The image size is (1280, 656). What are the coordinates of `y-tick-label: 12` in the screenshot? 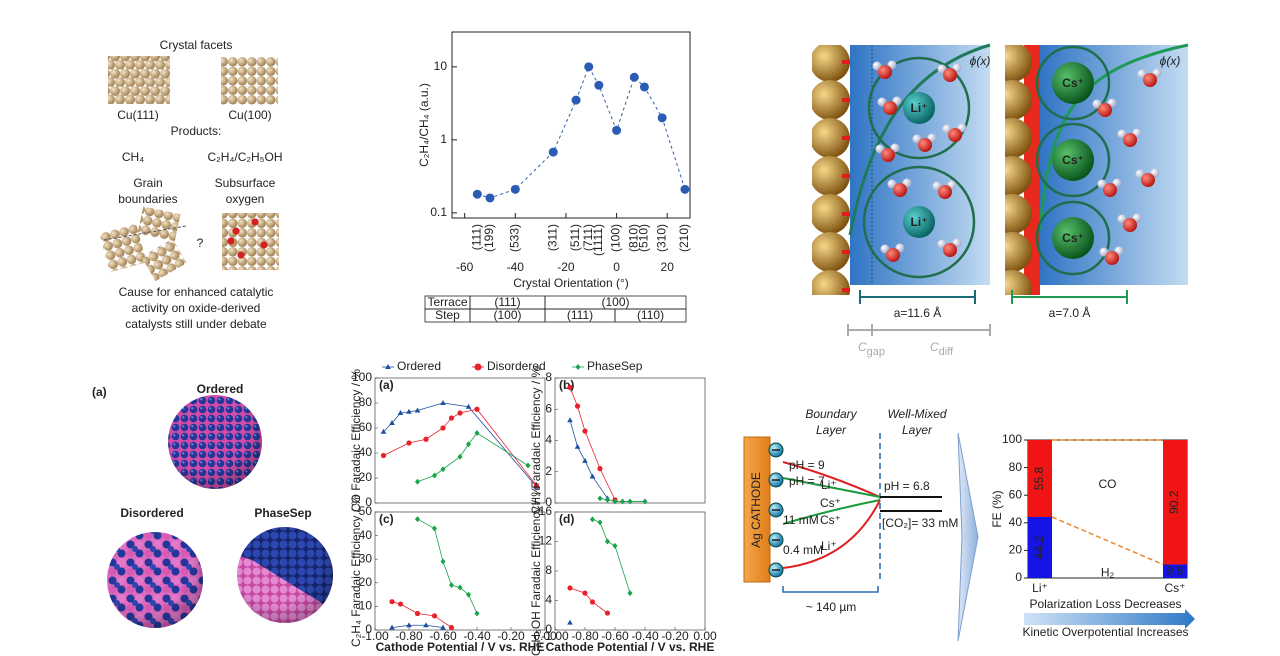 It's located at (546, 541).